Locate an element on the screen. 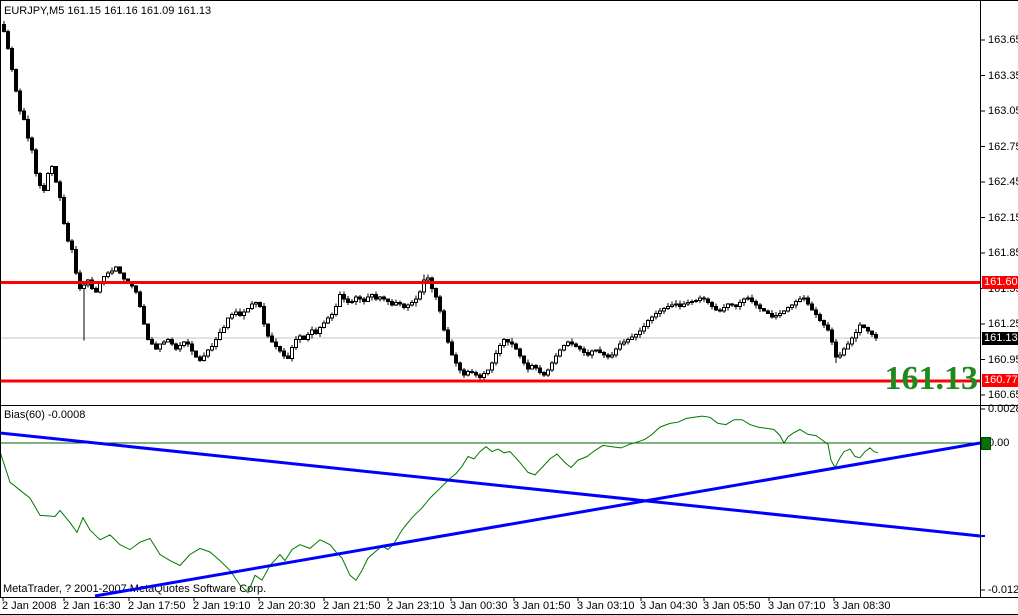  price-axis is located at coordinates (999, 298).